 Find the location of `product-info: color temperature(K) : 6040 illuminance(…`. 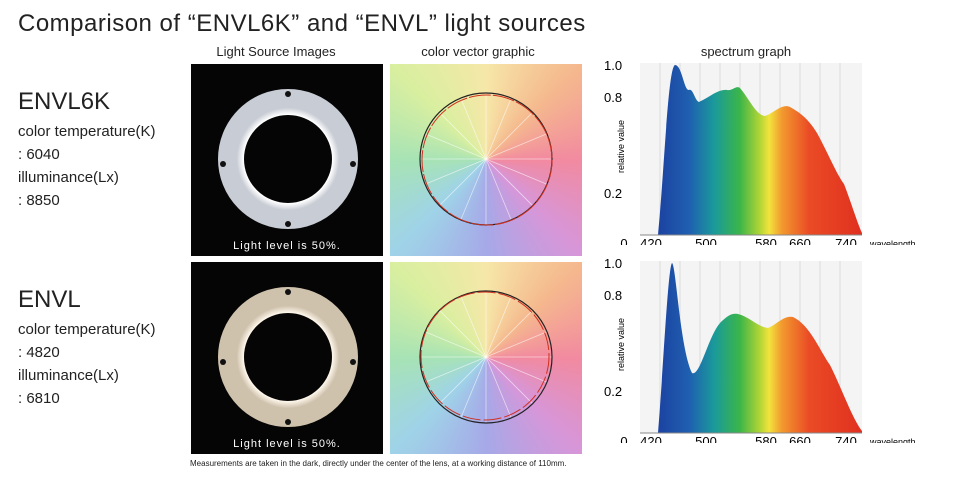

product-info: color temperature(K) : 6040 illuminance(… is located at coordinates (87, 166).